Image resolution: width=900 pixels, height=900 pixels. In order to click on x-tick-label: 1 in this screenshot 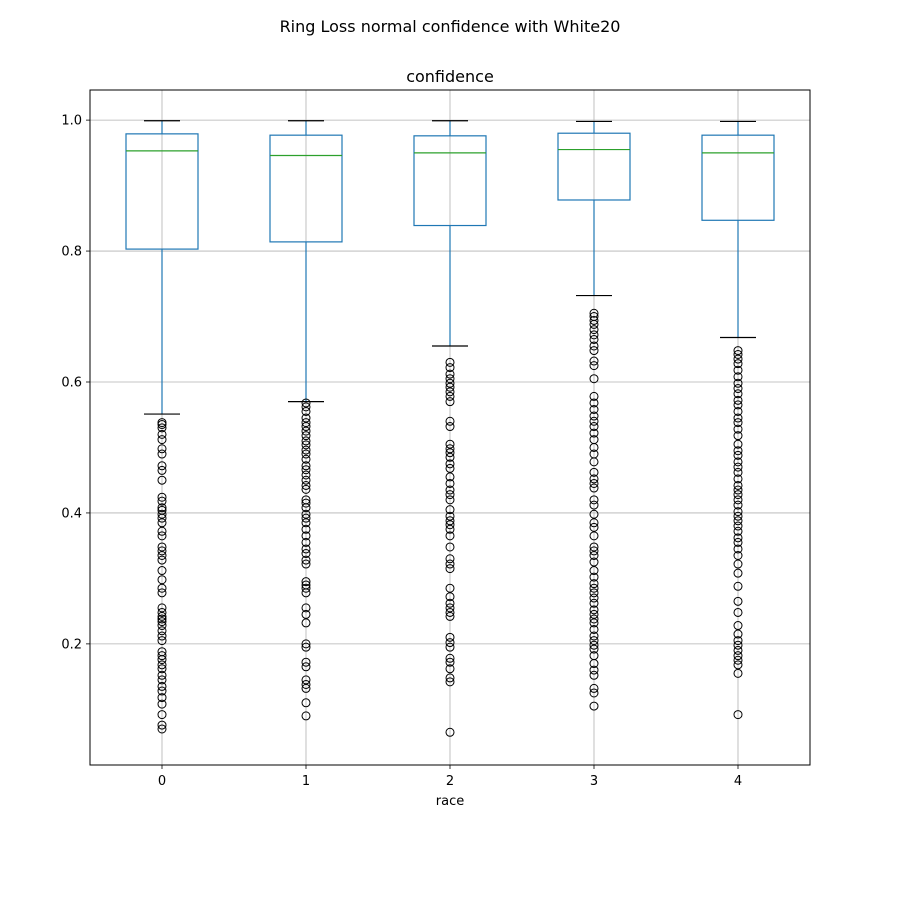, I will do `click(306, 781)`.